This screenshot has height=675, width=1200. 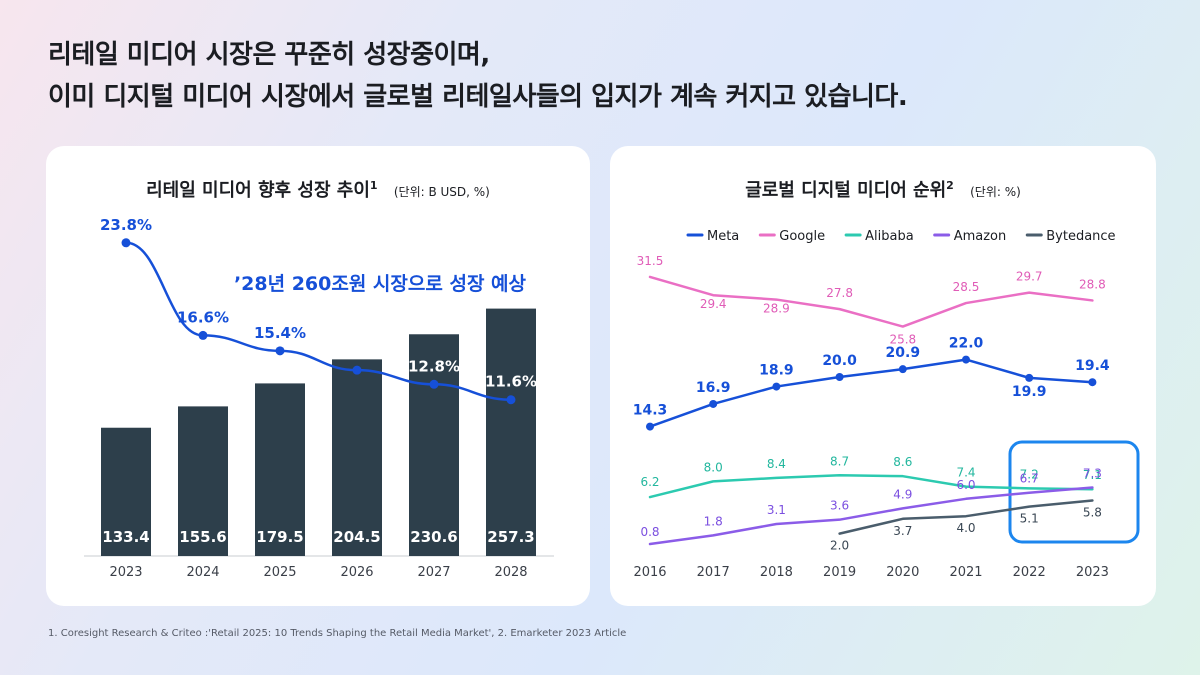 What do you see at coordinates (713, 388) in the screenshot?
I see `data-label-meta: 16.9` at bounding box center [713, 388].